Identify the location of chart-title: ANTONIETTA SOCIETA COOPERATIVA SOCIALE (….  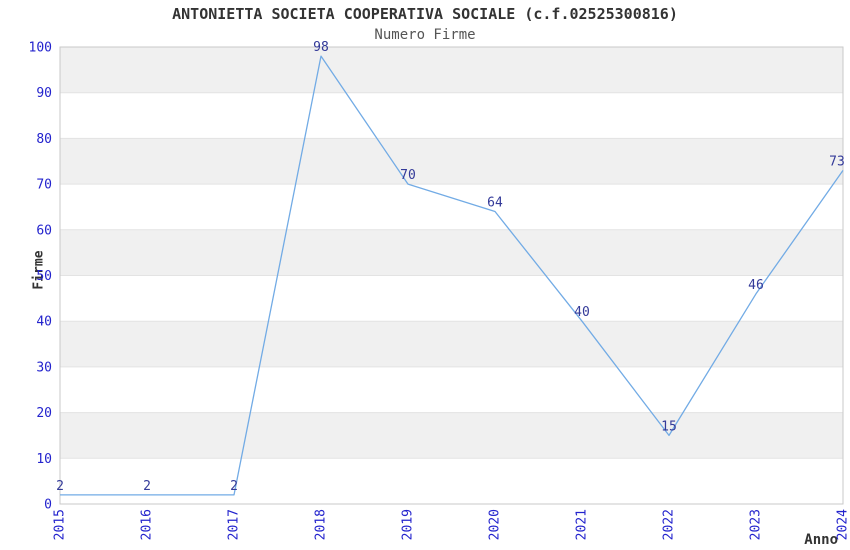
(425, 14).